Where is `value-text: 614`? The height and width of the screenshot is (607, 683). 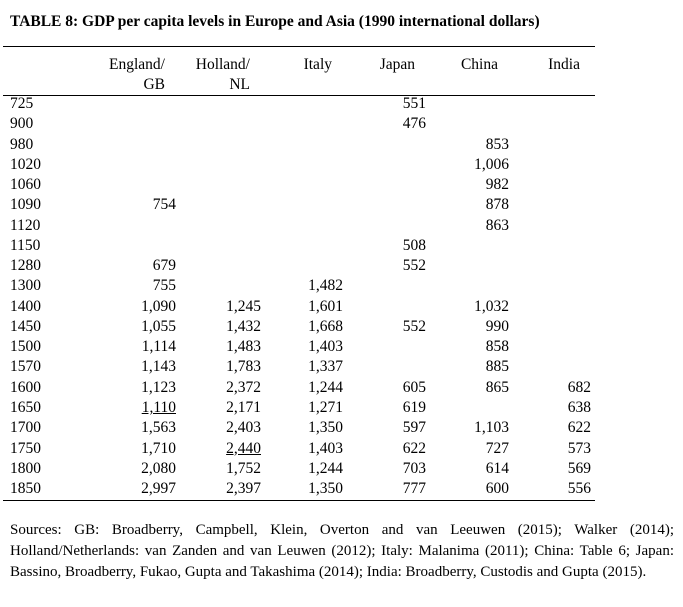 value-text: 614 is located at coordinates (497, 468).